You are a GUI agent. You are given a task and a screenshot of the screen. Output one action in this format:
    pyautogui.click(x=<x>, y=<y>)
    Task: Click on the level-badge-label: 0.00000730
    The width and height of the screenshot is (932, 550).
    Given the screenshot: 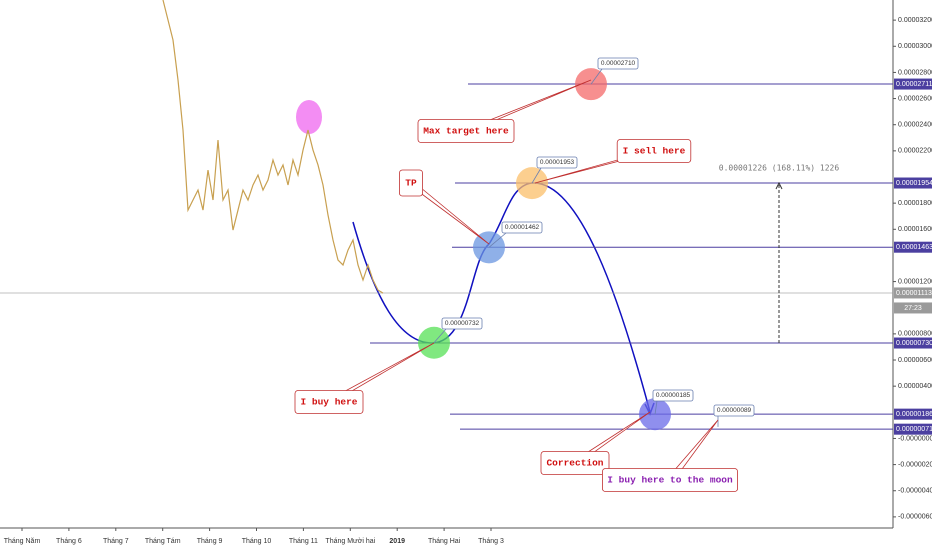 What is the action you would take?
    pyautogui.click(x=914, y=343)
    